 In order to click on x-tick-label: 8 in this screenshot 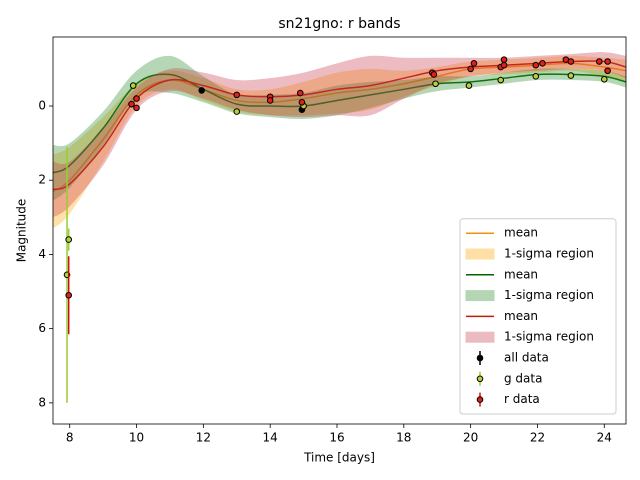, I will do `click(70, 438)`.